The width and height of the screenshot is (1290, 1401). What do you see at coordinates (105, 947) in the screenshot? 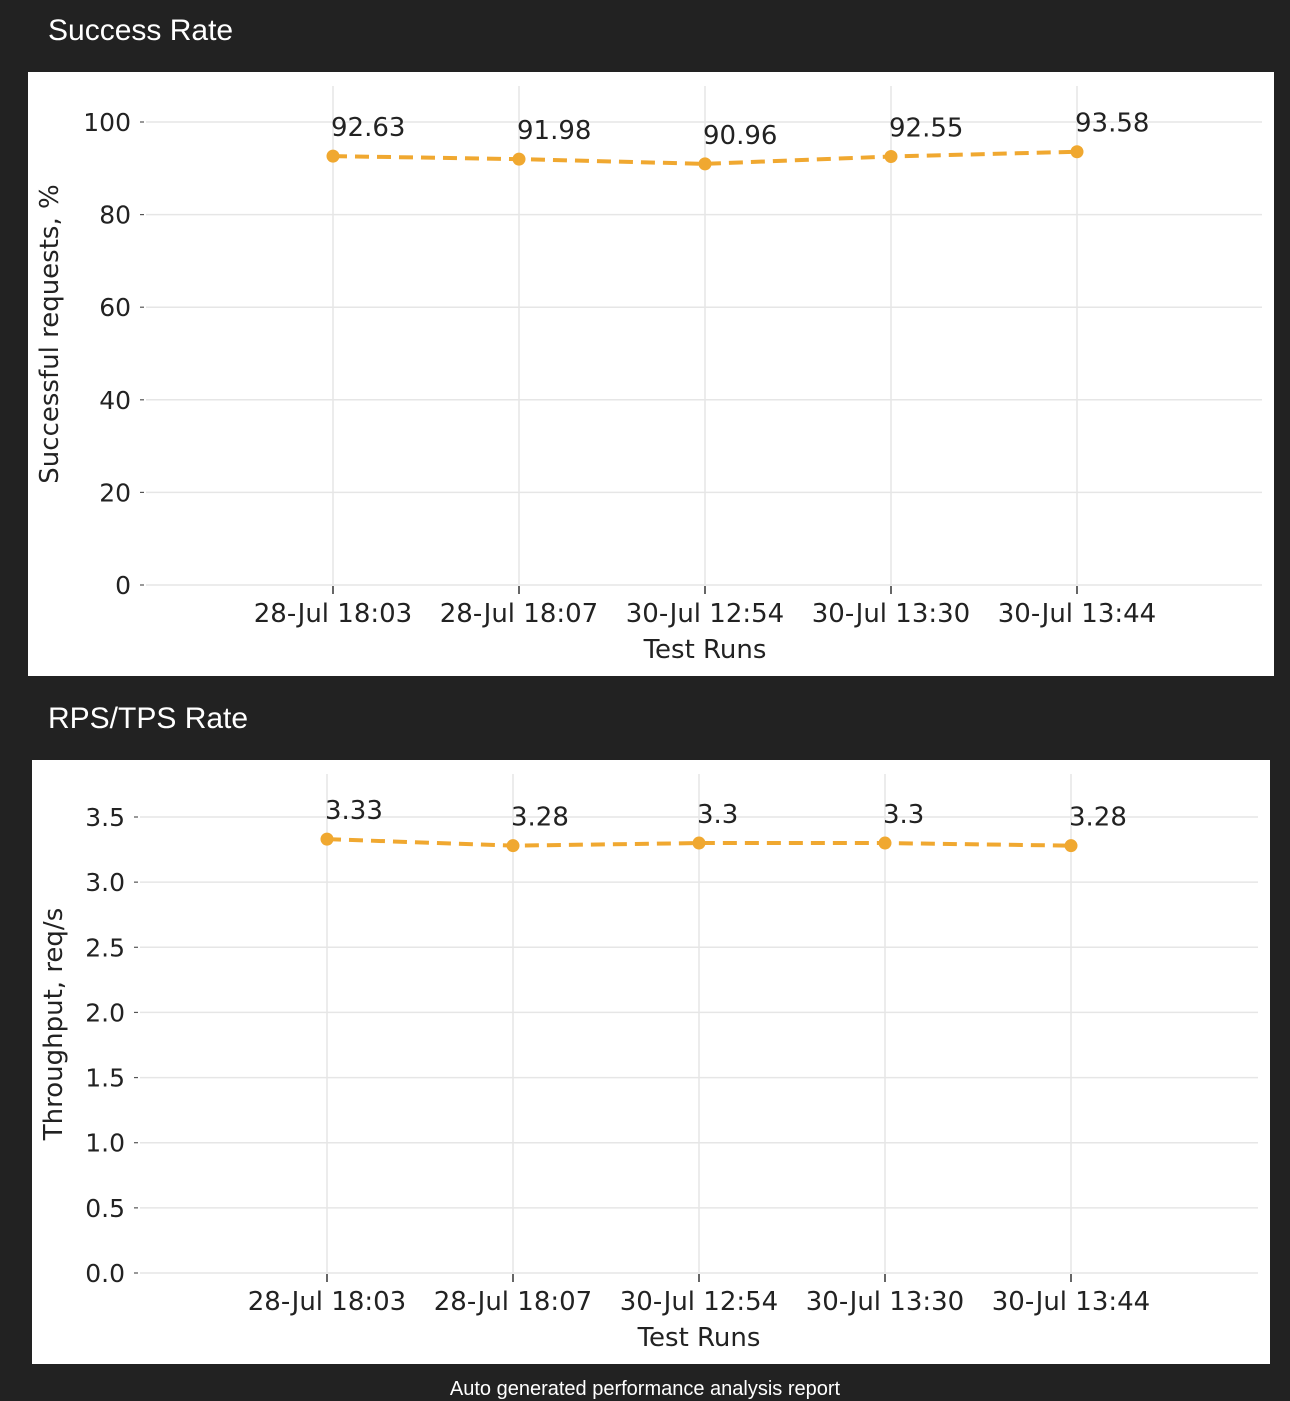
I see `y-tick-label: 2.5` at bounding box center [105, 947].